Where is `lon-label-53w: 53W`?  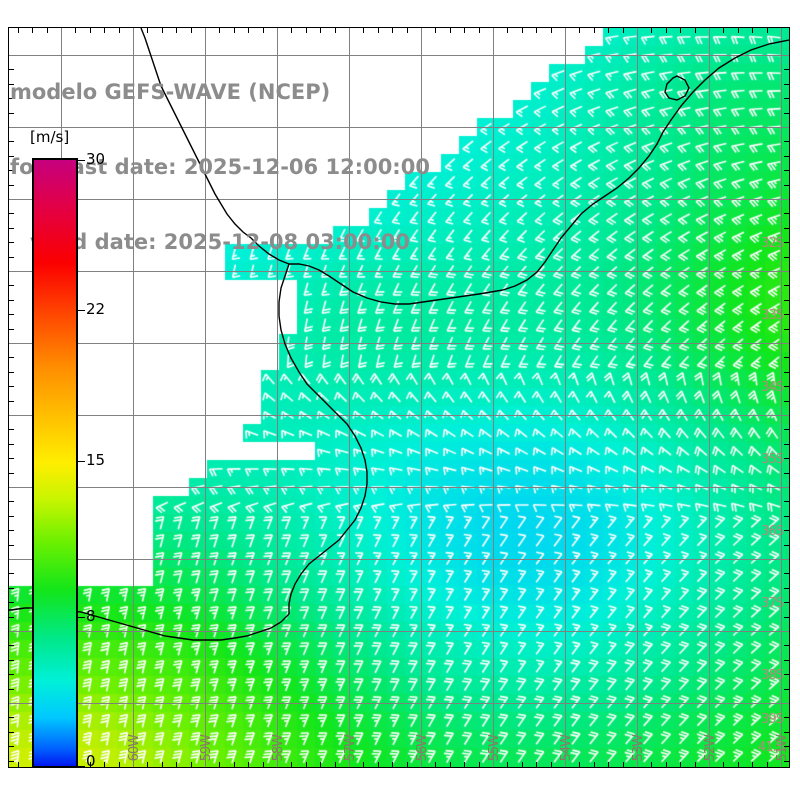
lon-label-53w: 53W is located at coordinates (638, 747).